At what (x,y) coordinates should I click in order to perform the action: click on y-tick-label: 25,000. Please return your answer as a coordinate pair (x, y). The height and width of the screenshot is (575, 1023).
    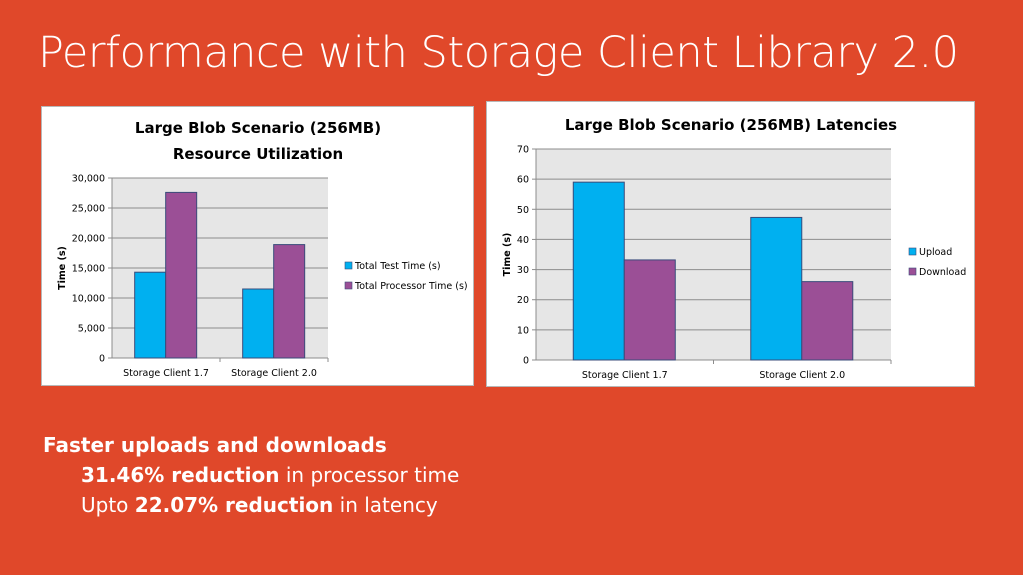
    Looking at the image, I should click on (88, 209).